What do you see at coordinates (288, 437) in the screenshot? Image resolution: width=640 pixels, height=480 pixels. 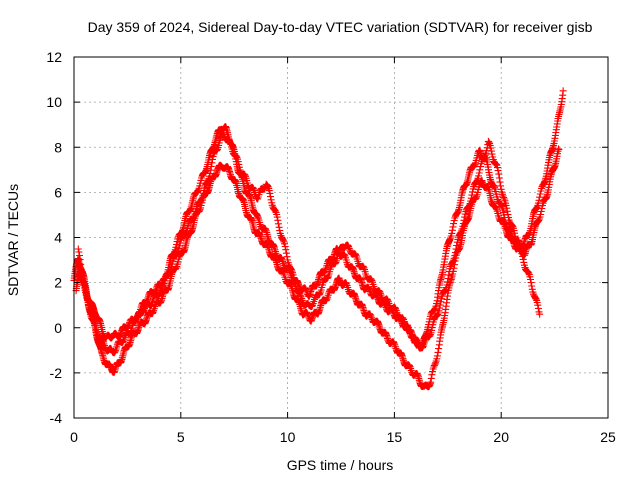 I see `x-tick-label: 10` at bounding box center [288, 437].